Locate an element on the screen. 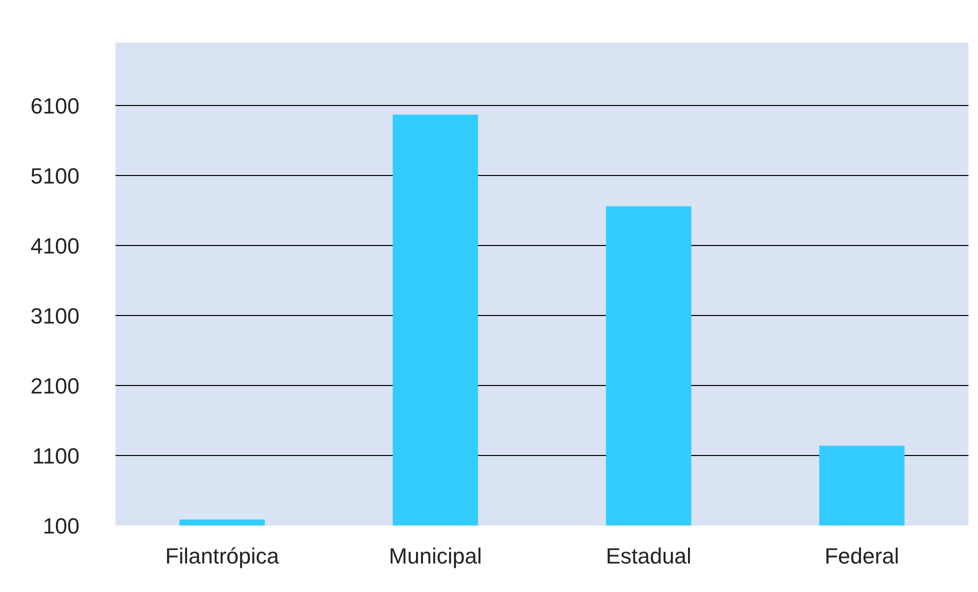 Image resolution: width=978 pixels, height=592 pixels. y-tick-label: 4100 is located at coordinates (55, 246).